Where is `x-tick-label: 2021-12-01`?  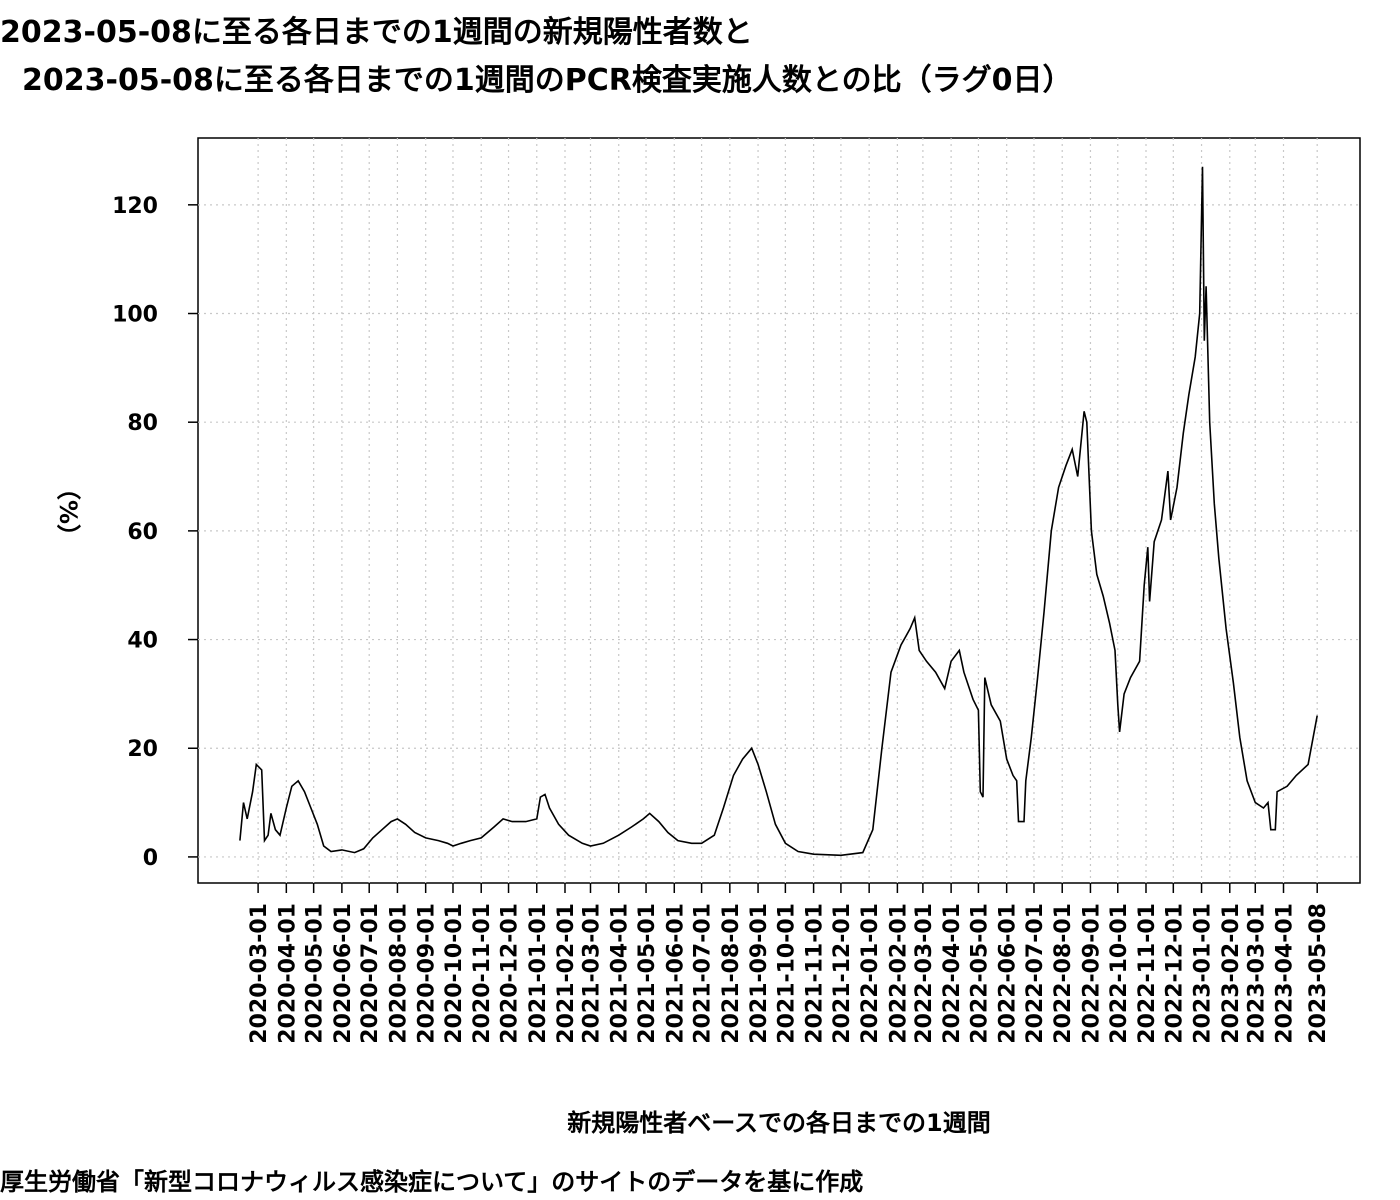
x-tick-label: 2021-12-01 is located at coordinates (842, 973).